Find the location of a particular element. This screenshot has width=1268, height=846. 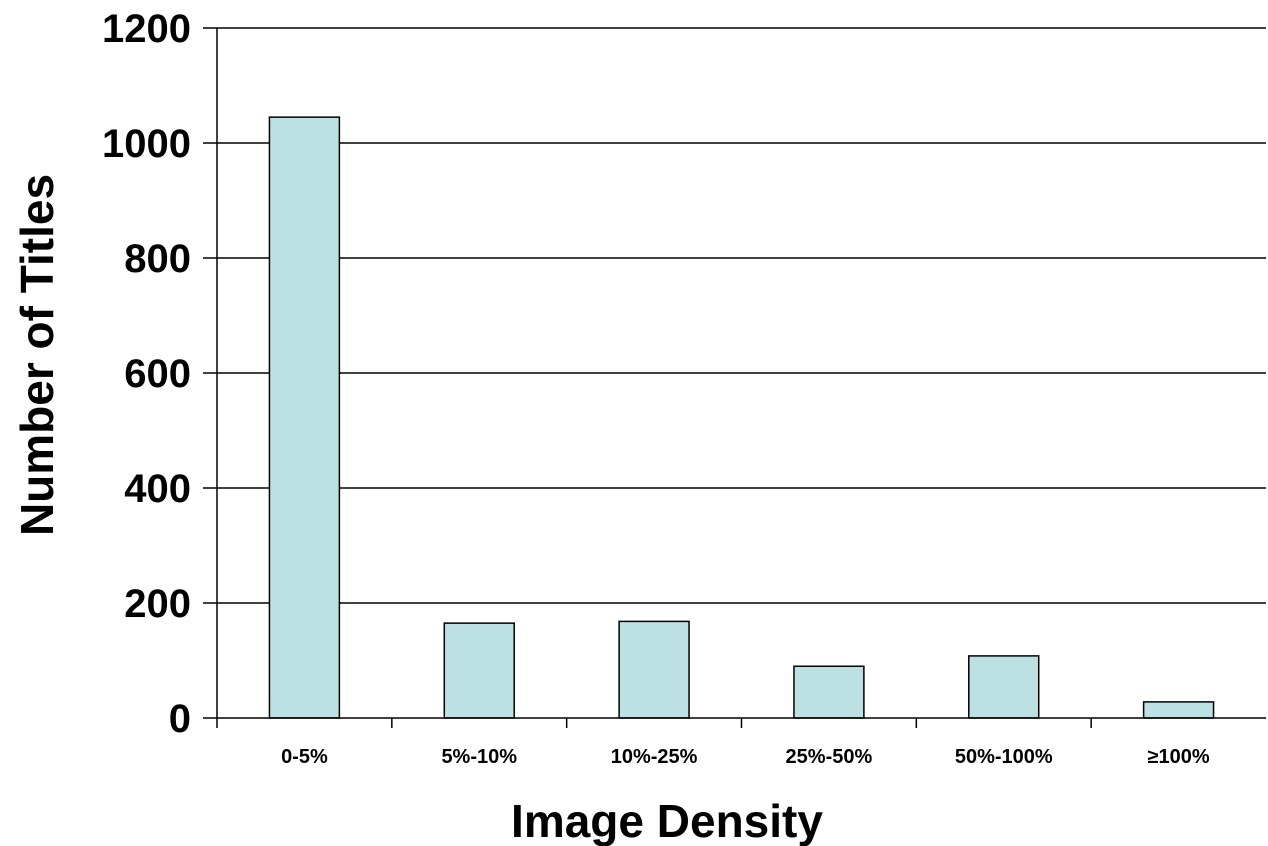

y-tick-label: 400 is located at coordinates (157, 489).